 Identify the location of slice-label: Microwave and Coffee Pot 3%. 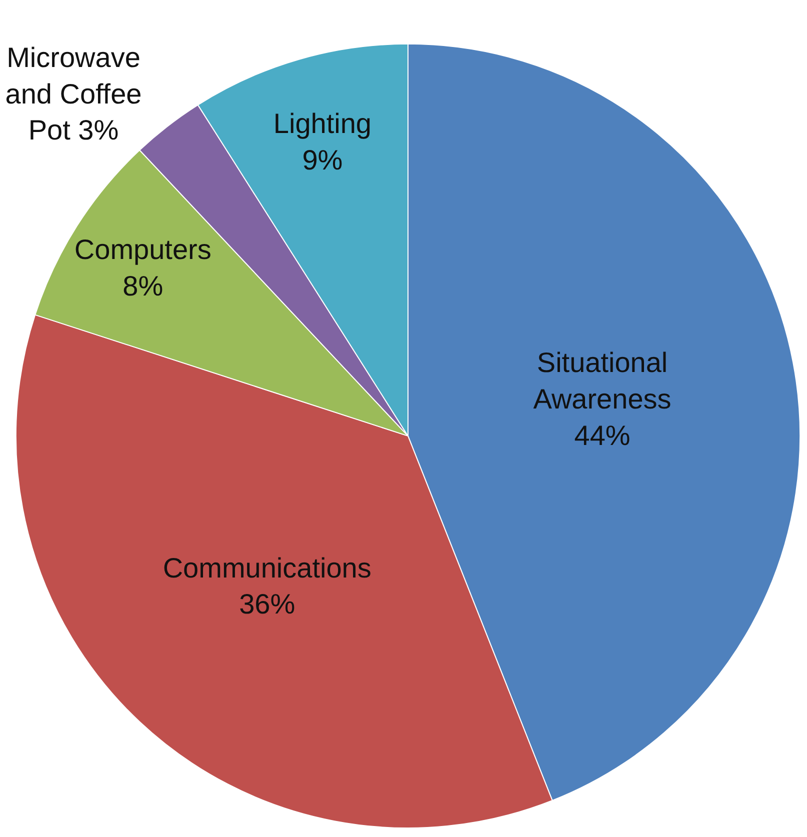
(73, 94).